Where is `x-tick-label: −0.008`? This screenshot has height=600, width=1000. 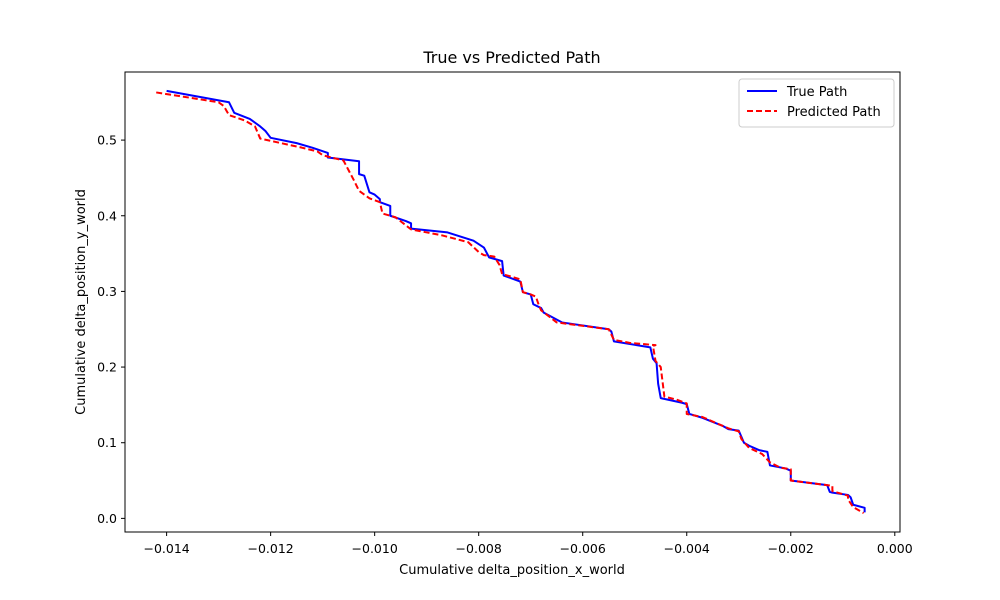 x-tick-label: −0.008 is located at coordinates (479, 548).